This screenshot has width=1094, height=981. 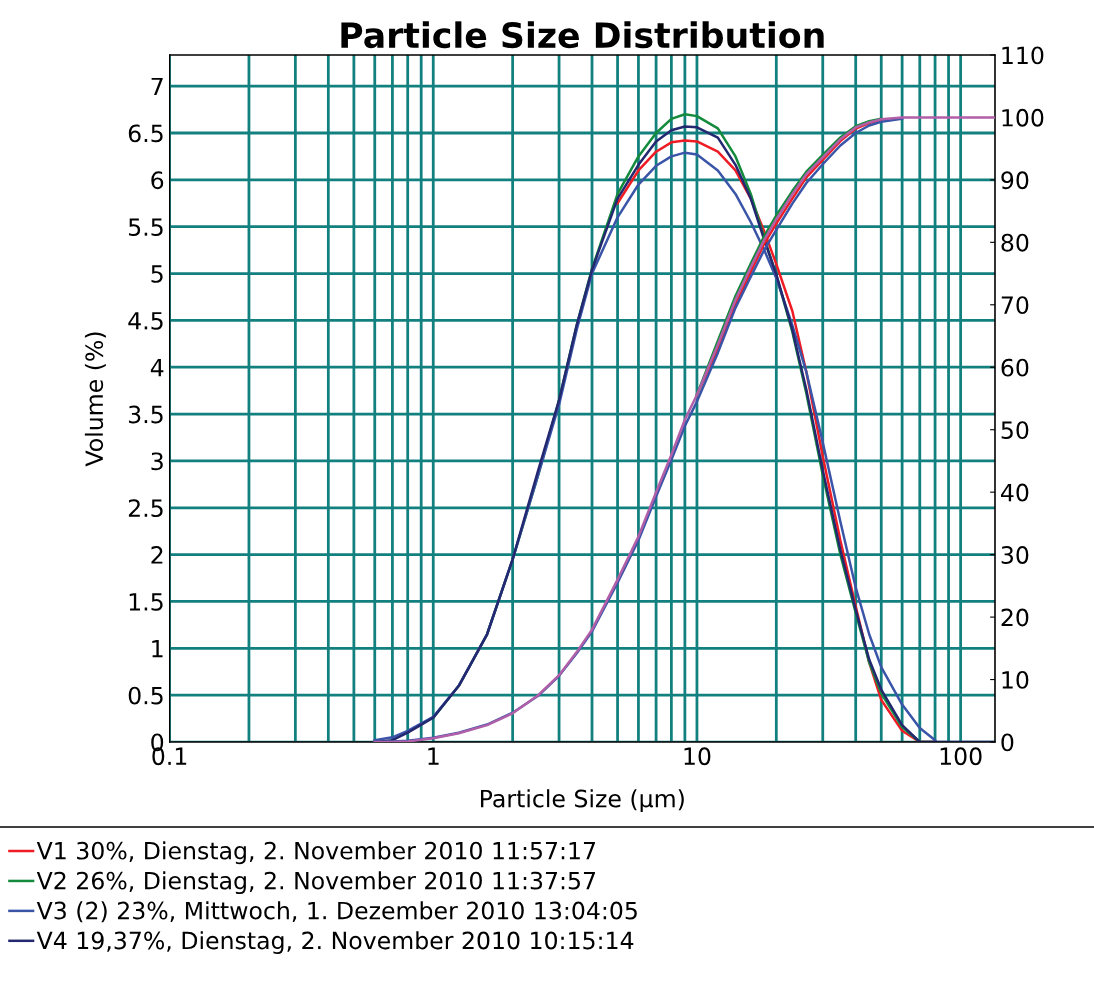 I want to click on y-tick-label: 0.5, so click(x=145, y=695).